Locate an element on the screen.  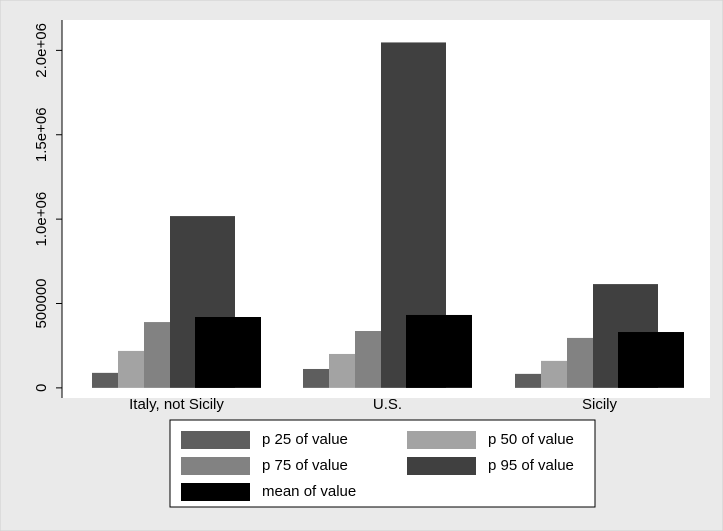
y-tick-label: 500000 is located at coordinates (41, 303).